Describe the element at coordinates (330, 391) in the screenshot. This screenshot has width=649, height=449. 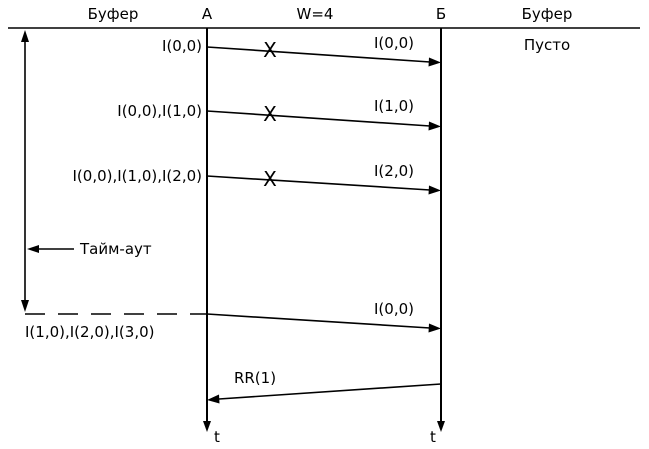
I see `ack-arrow` at that location.